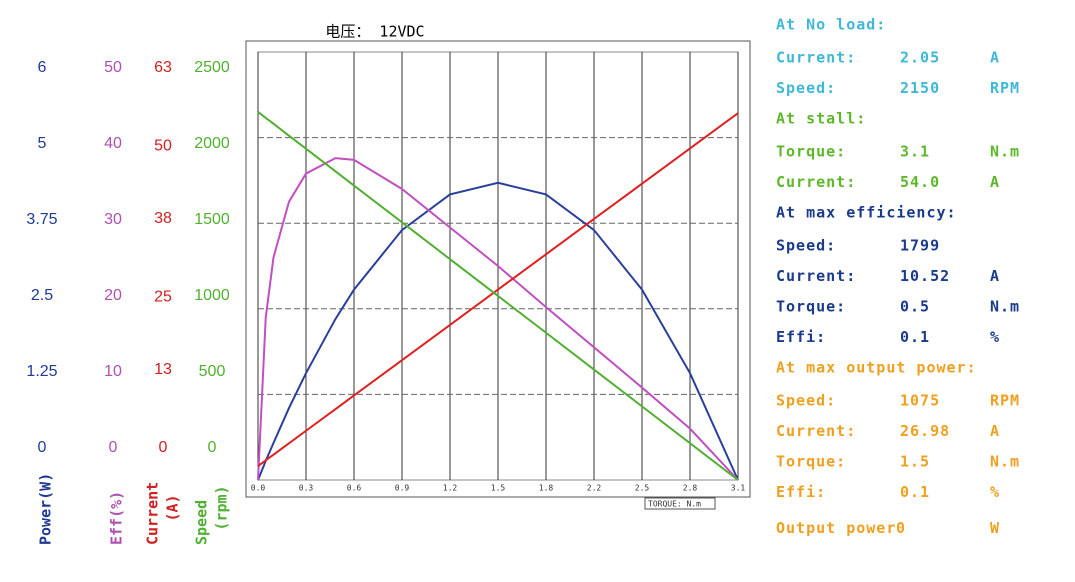  What do you see at coordinates (41, 371) in the screenshot?
I see `y-tick-label: 1.25` at bounding box center [41, 371].